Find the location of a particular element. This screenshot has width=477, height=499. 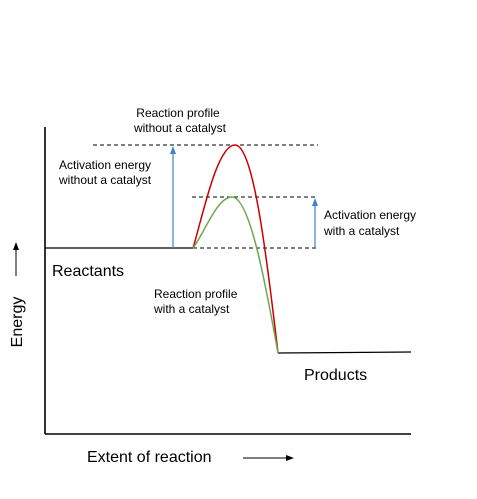

activation-energy-catalysed-label-line1: Activation energy is located at coordinates (370, 215).